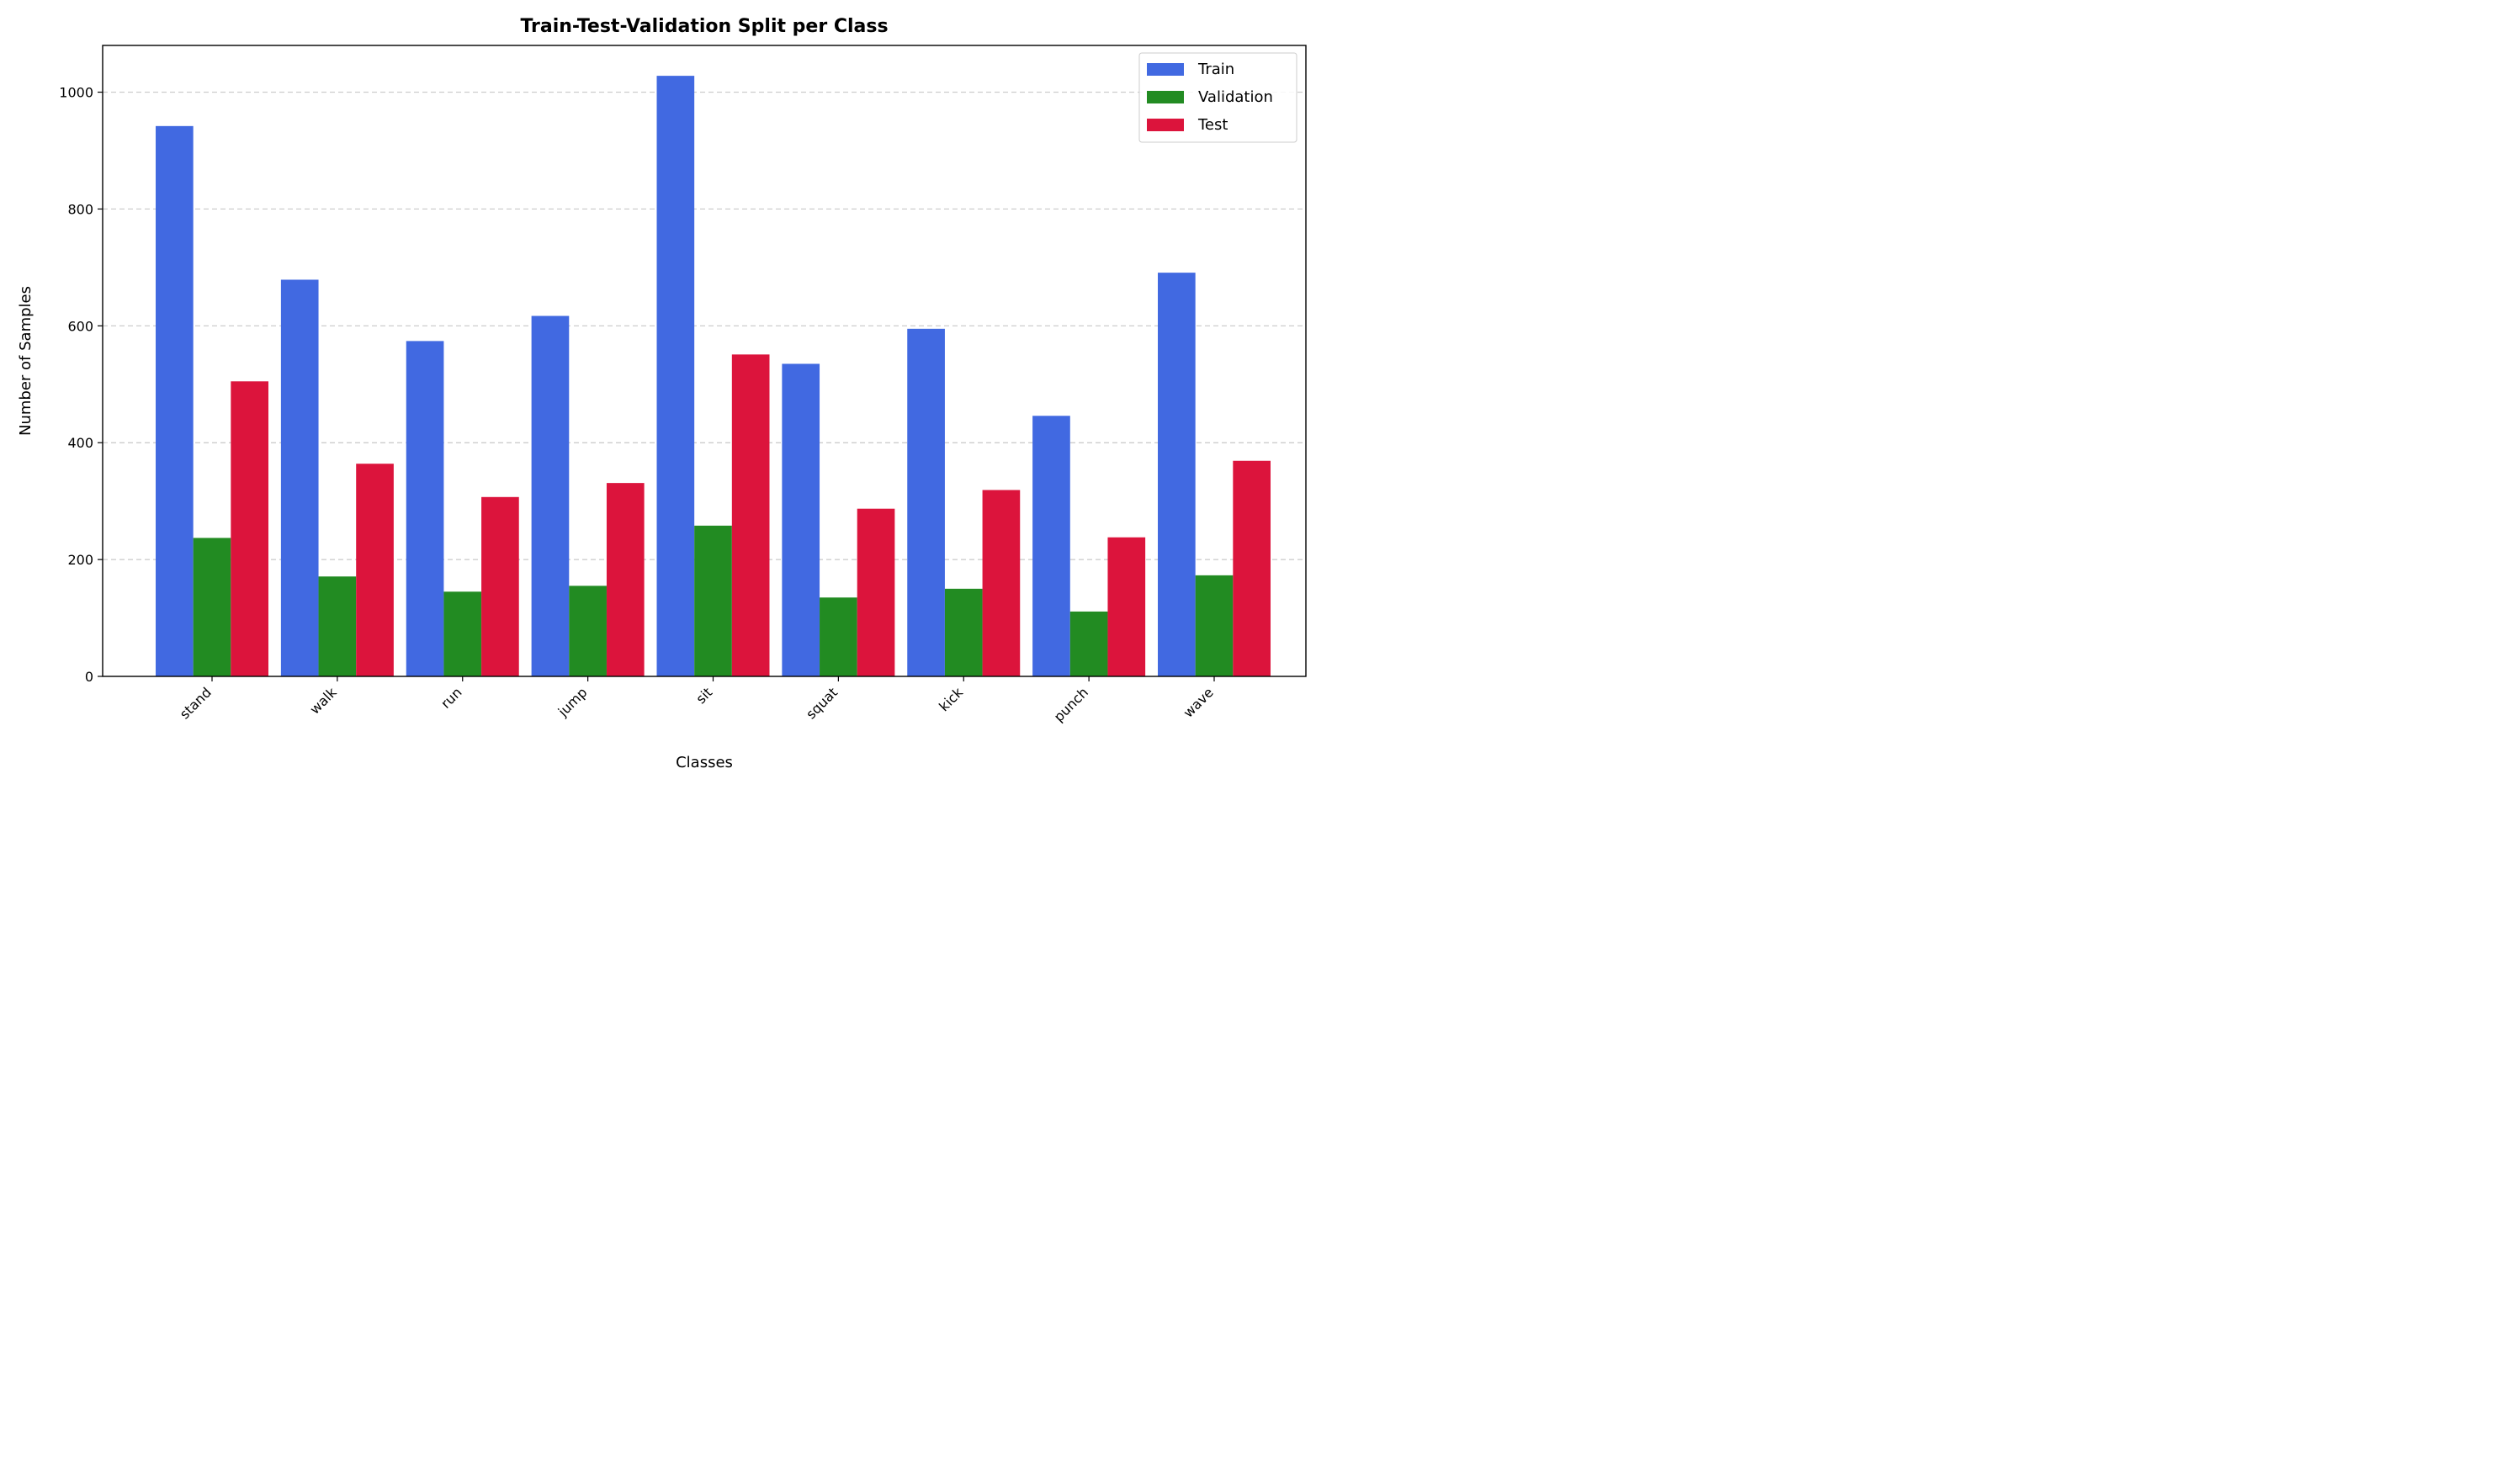  I want to click on legend-swatch-validation, so click(1166, 97).